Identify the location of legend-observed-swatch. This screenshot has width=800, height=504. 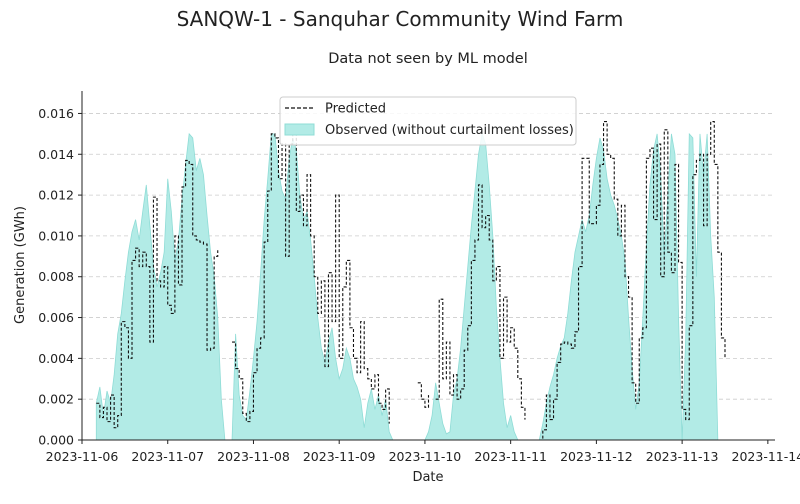
(299, 129).